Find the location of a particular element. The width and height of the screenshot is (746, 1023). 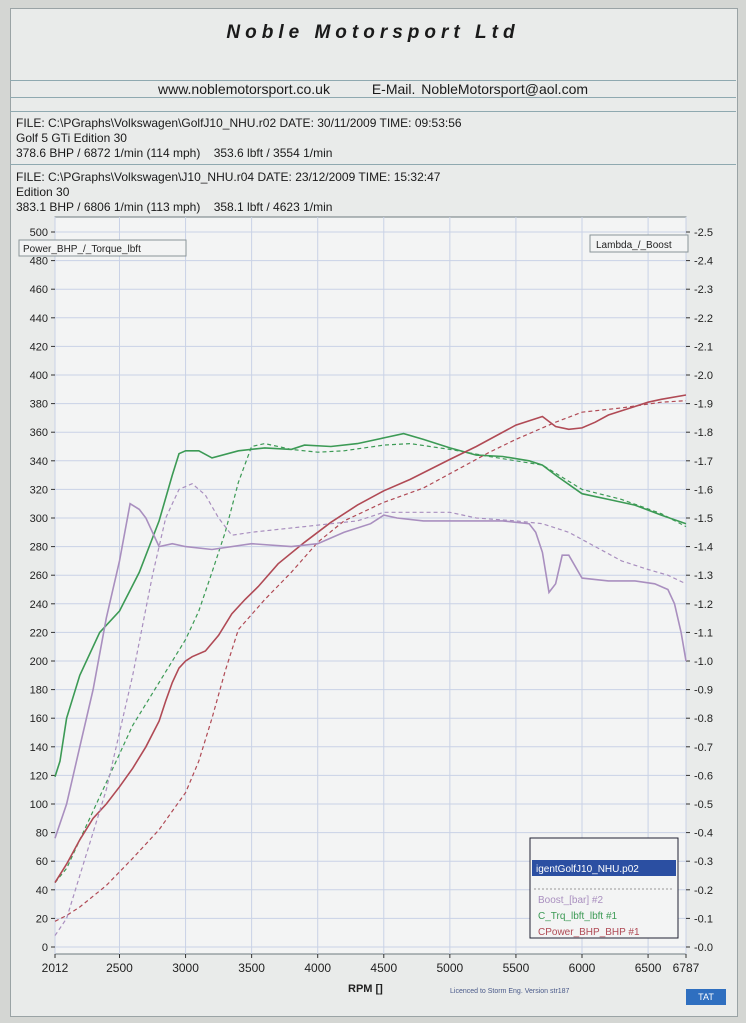

tat-logo: TAT is located at coordinates (706, 997).